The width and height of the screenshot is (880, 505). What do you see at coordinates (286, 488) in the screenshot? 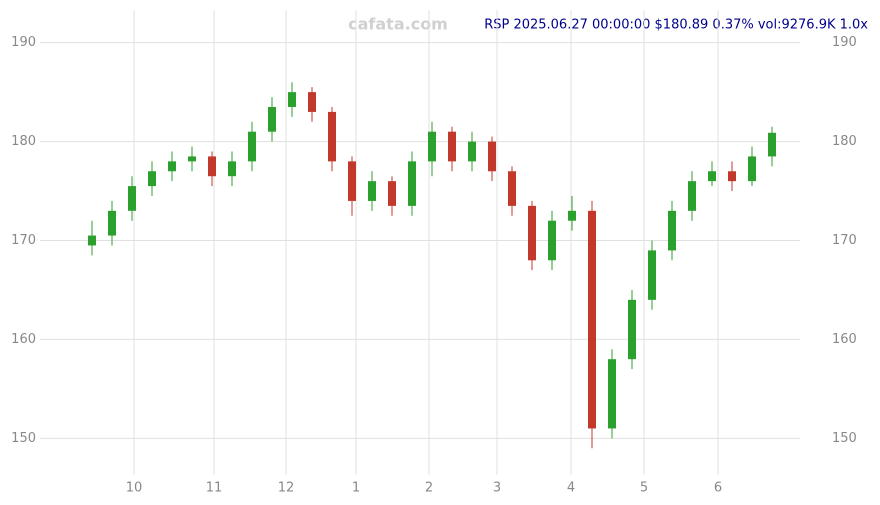
I see `x-tick-label: 12` at bounding box center [286, 488].